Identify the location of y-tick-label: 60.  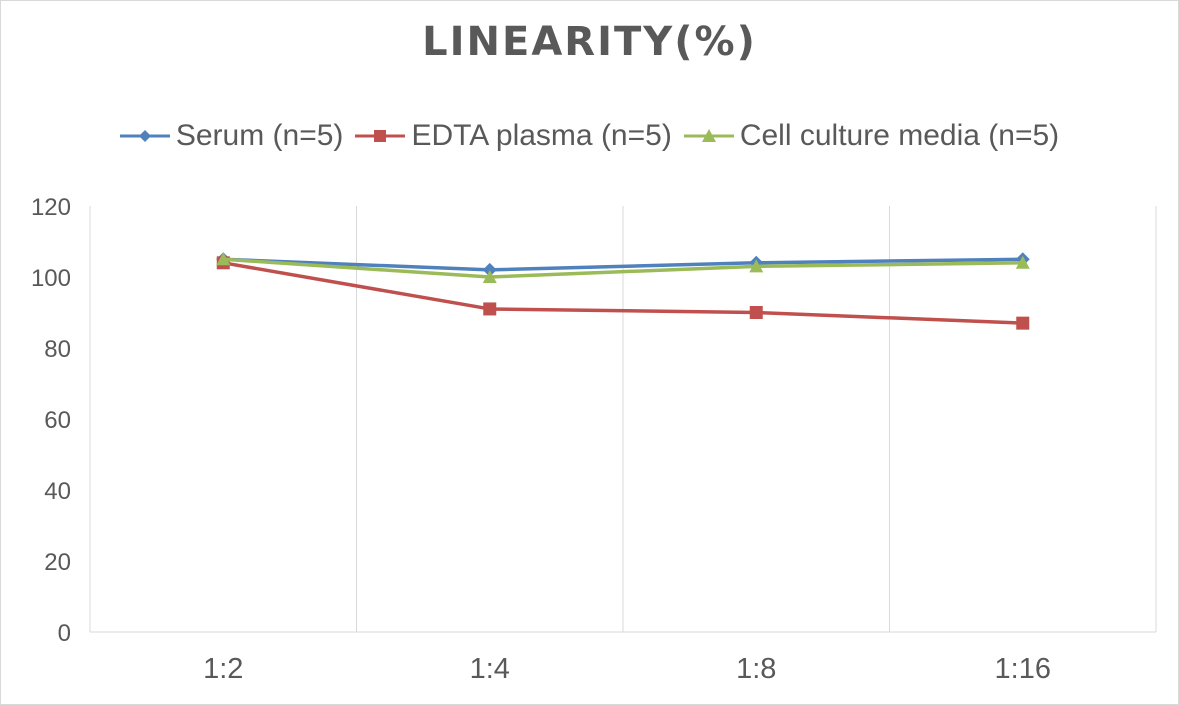
(57, 420).